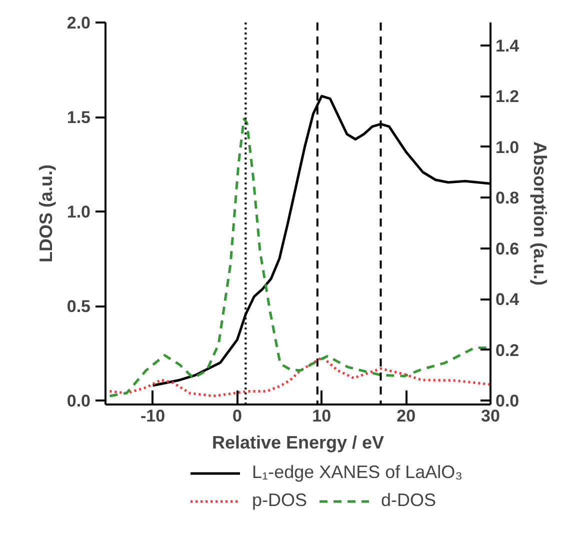 This screenshot has height=540, width=578. I want to click on x-tick-label: 10, so click(322, 416).